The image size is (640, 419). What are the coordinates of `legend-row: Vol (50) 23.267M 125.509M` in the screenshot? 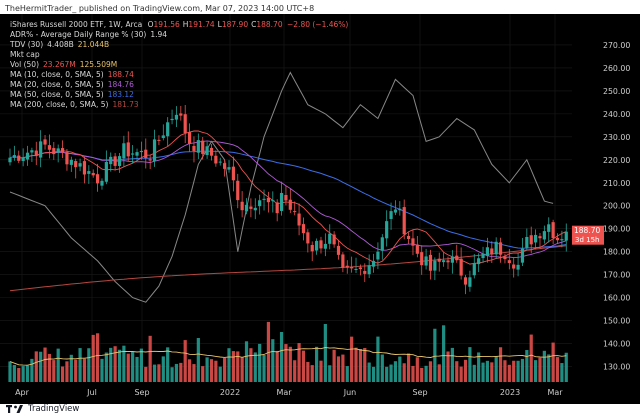 It's located at (179, 65).